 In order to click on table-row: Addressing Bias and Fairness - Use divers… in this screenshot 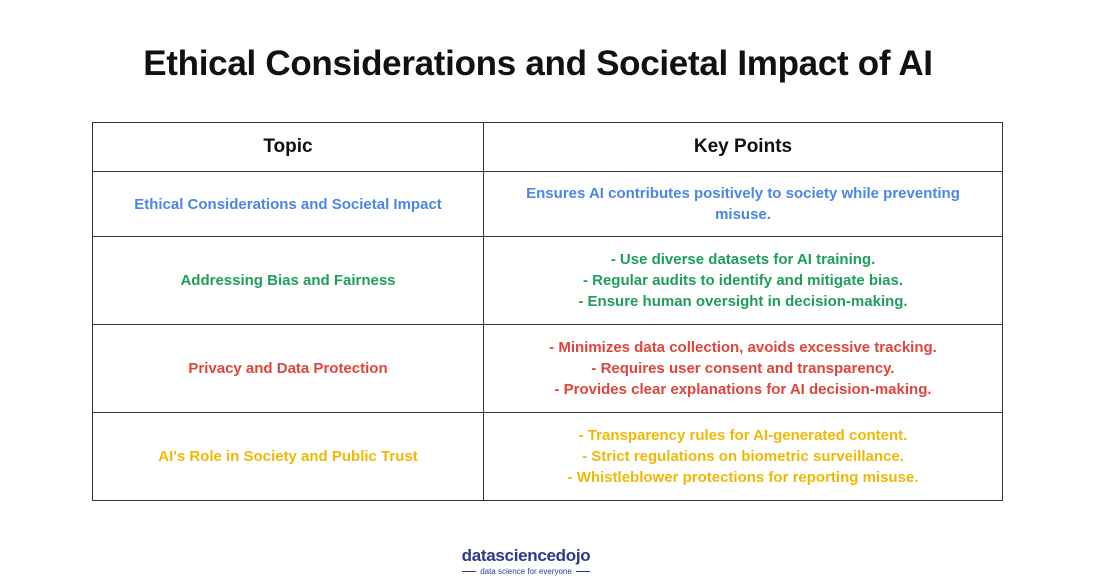, I will do `click(547, 280)`.